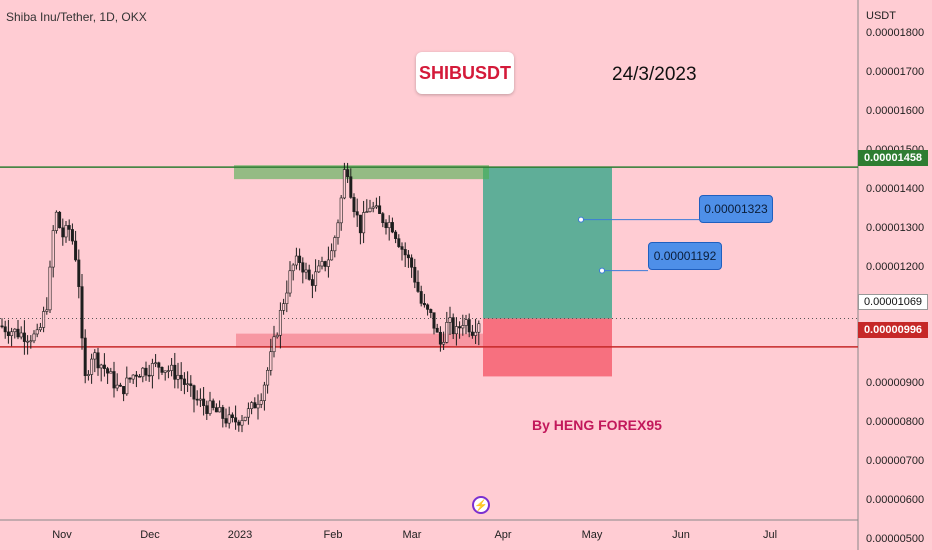 This screenshot has height=550, width=932. What do you see at coordinates (685, 256) in the screenshot?
I see `tp2-label: 0.00001192` at bounding box center [685, 256].